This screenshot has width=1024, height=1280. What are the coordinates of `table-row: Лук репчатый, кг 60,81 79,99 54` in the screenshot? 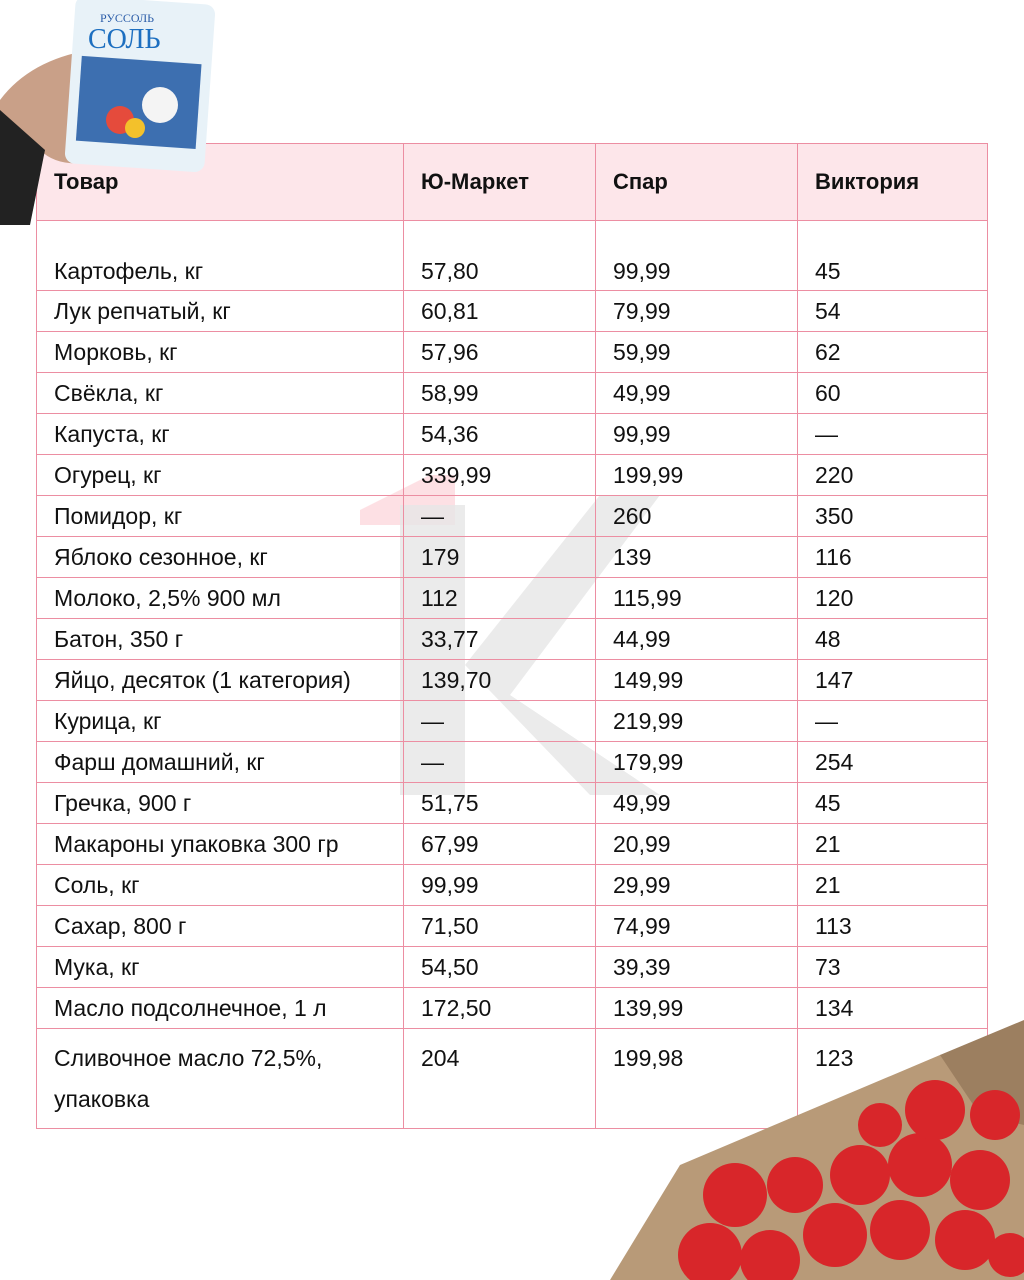 It's located at (512, 311).